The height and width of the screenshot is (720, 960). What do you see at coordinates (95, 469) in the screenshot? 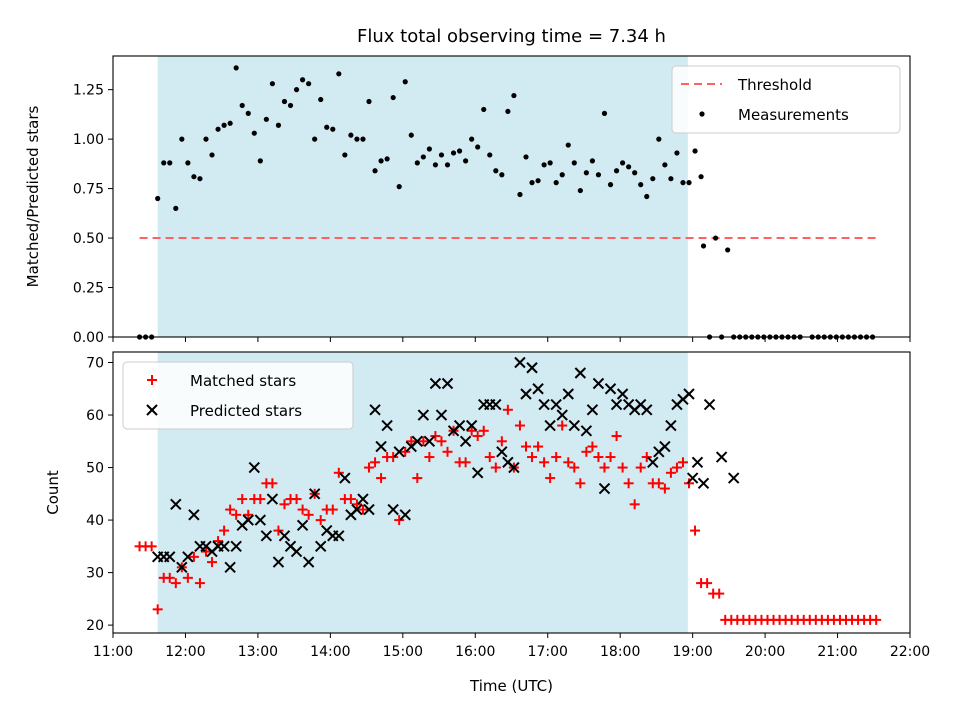
I see `y-tick-label: 50` at bounding box center [95, 469].